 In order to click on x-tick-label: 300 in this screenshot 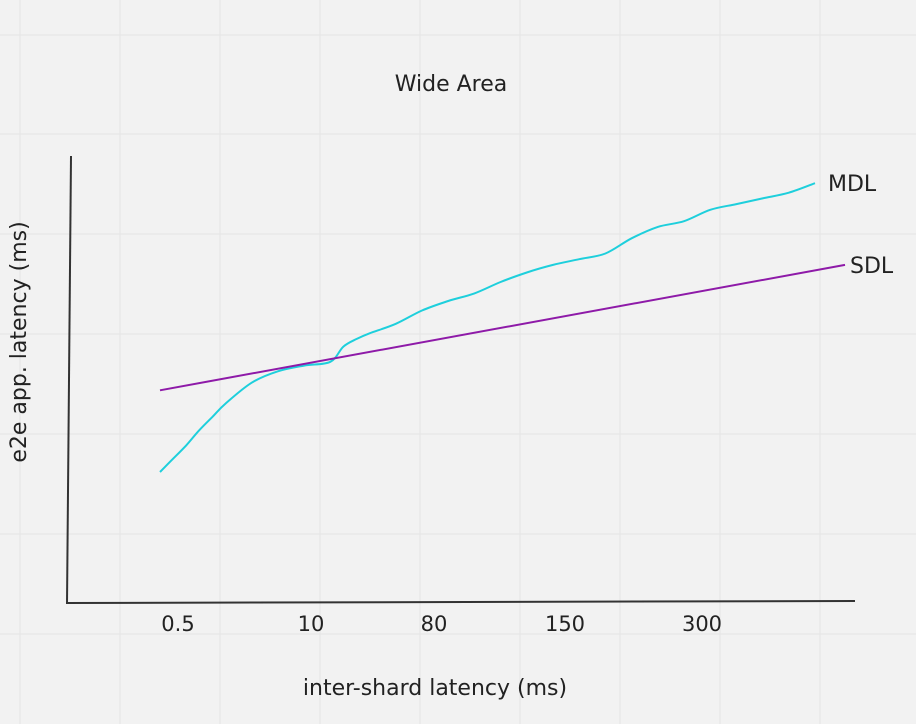, I will do `click(702, 624)`.